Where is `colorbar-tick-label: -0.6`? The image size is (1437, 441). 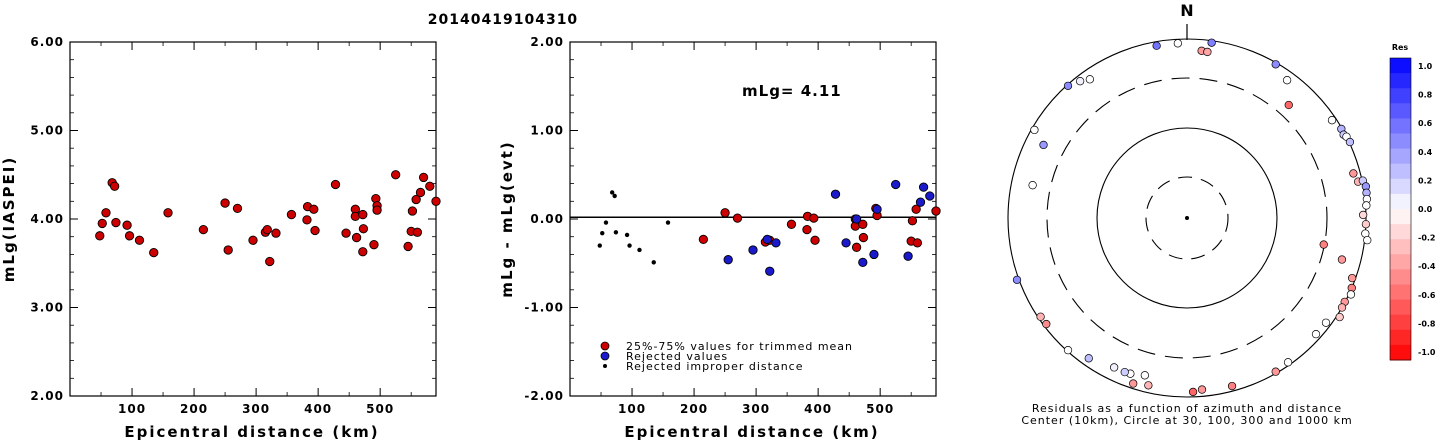 colorbar-tick-label: -0.6 is located at coordinates (1427, 295).